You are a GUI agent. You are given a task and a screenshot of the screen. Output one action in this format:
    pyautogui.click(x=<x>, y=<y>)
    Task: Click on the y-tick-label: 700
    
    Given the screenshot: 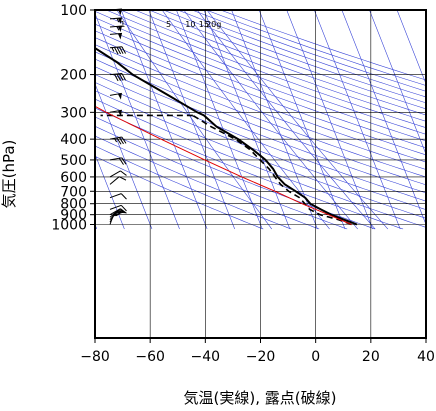 What is the action you would take?
    pyautogui.click(x=73, y=192)
    